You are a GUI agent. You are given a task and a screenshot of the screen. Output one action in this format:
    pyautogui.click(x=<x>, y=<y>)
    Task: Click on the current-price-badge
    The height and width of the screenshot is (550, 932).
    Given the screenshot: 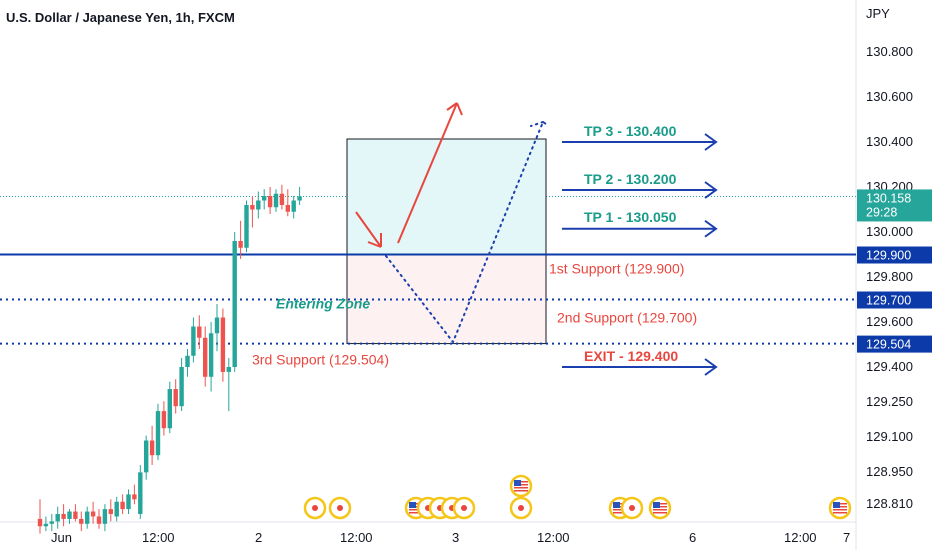 What is the action you would take?
    pyautogui.click(x=894, y=205)
    